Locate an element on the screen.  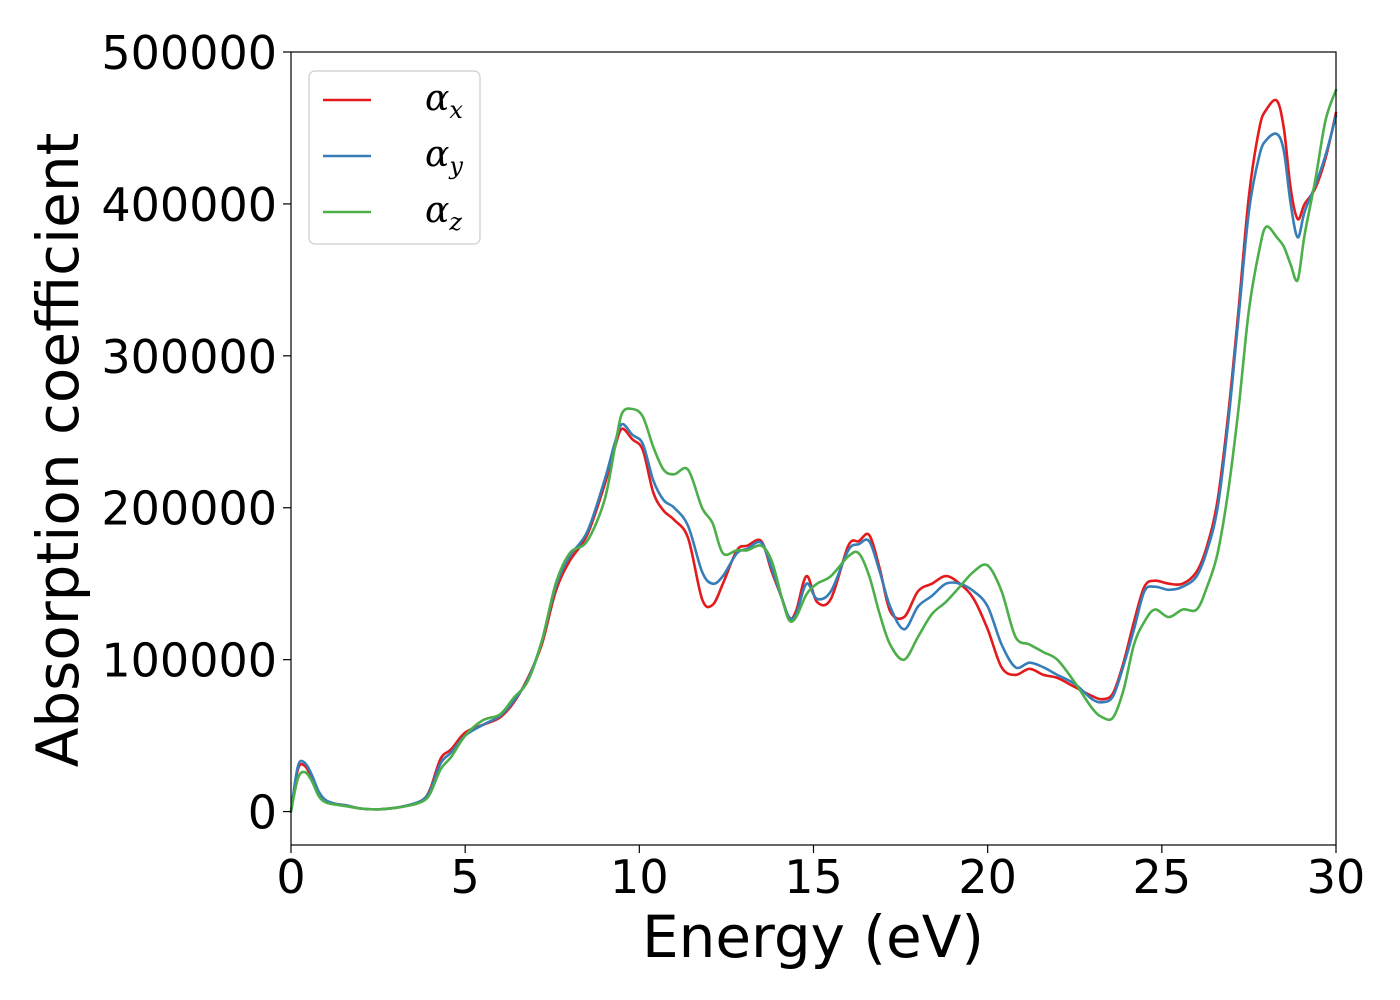
y-tick-label: 0 is located at coordinates (262, 813).